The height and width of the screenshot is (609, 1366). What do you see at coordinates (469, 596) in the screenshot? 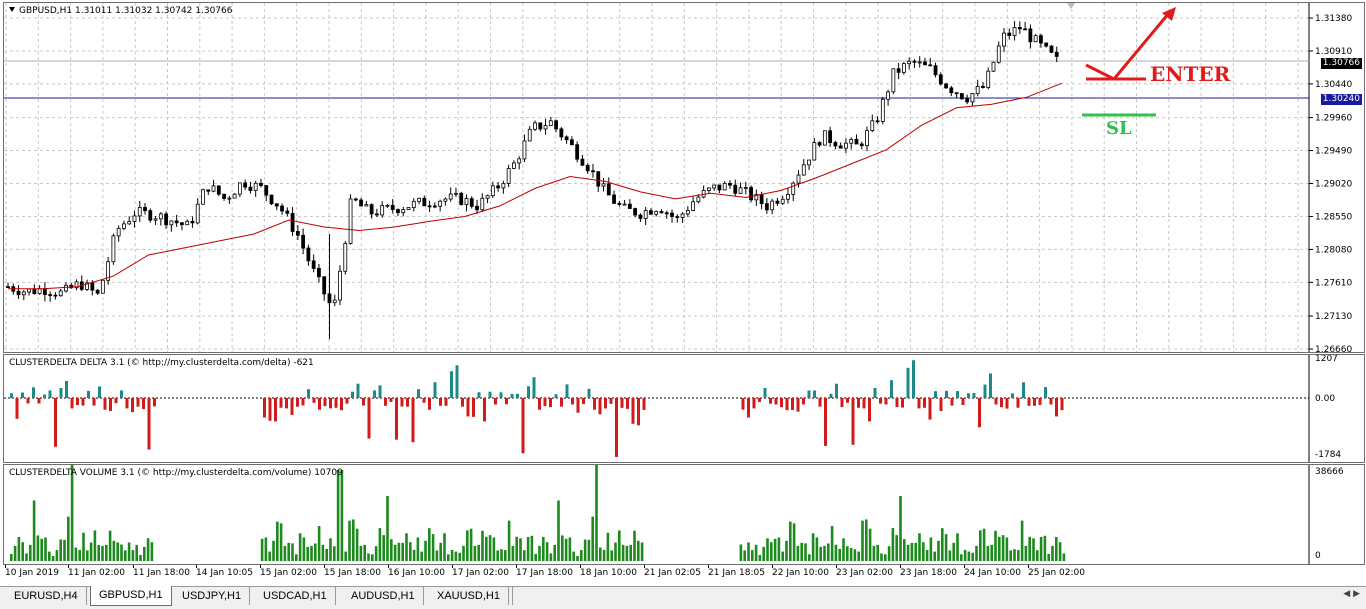
I see `tab-xauusd-h1: XAUUSD,H1` at bounding box center [469, 596].